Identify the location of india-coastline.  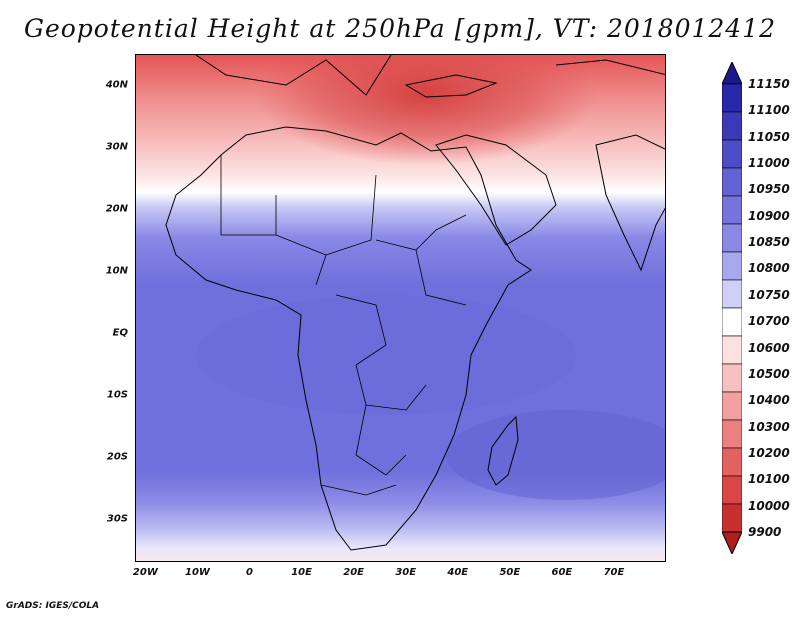
(630, 203).